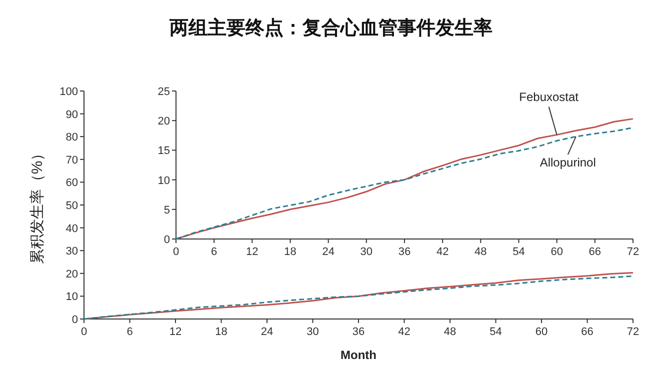  Describe the element at coordinates (568, 163) in the screenshot. I see `series-label: Allopurinol` at that location.